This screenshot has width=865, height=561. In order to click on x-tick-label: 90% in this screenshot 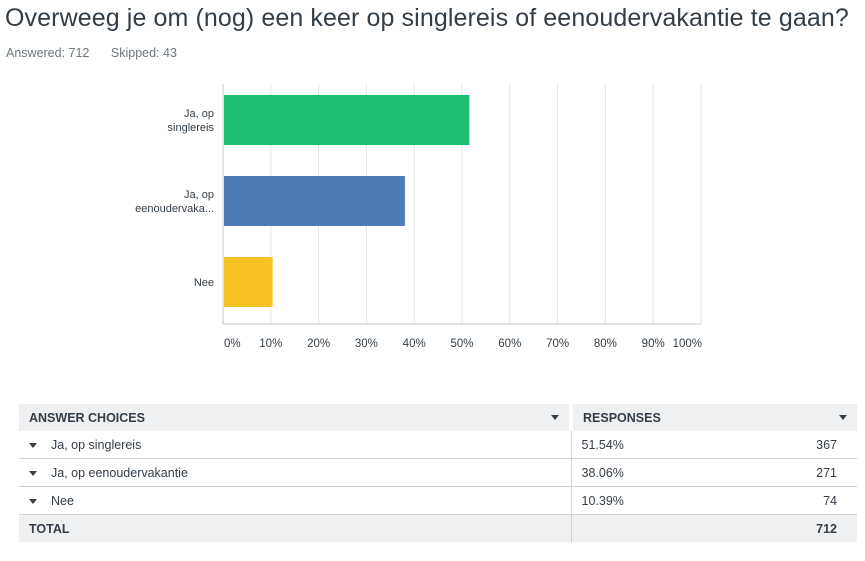, I will do `click(653, 344)`.